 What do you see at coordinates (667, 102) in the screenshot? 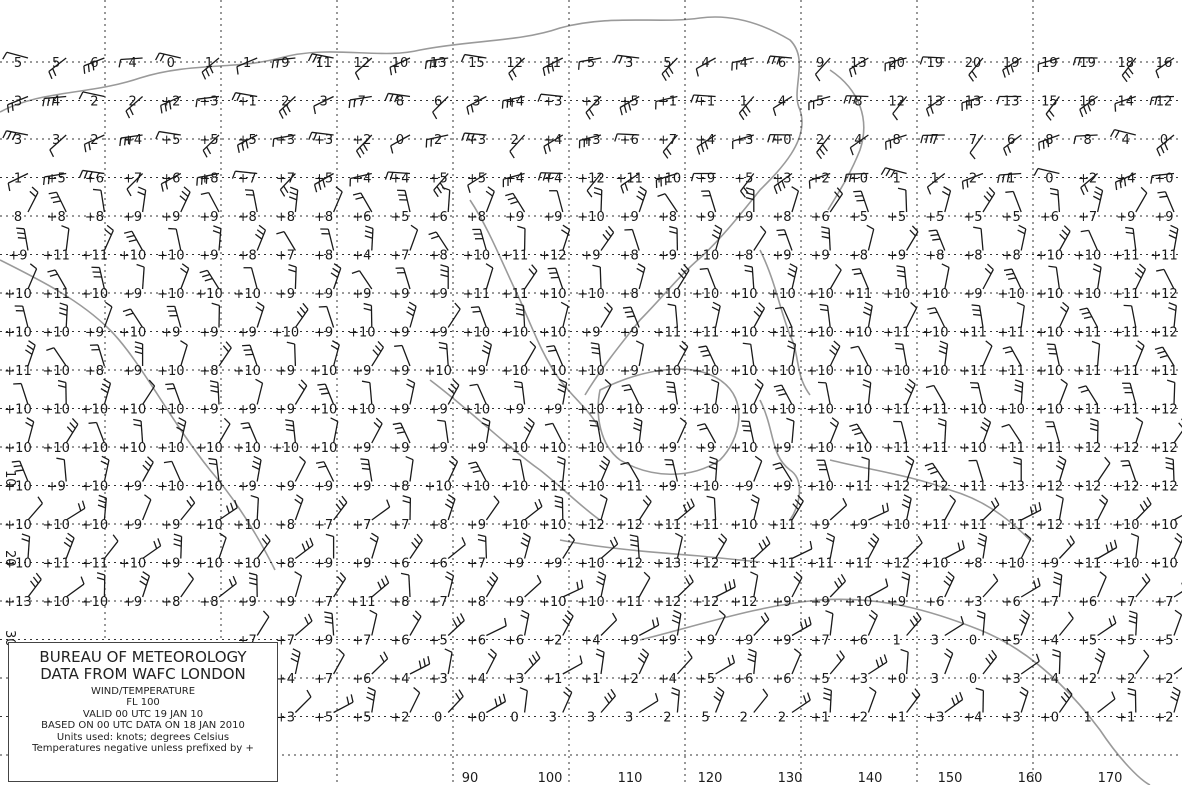
I see `temperature-label: +1` at bounding box center [667, 102].